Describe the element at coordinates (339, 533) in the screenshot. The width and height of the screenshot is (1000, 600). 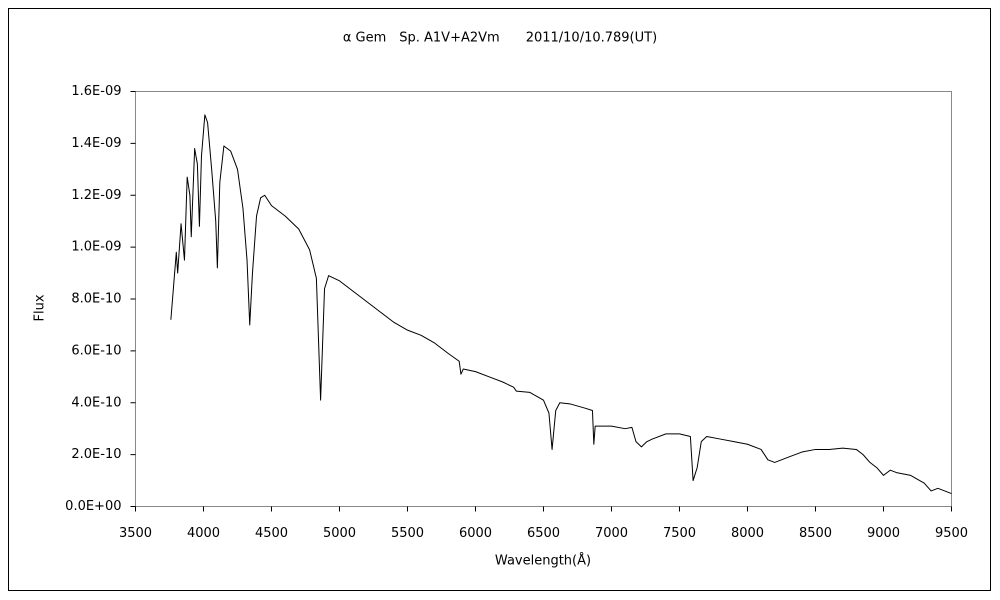
I see `x-tick-label: 5000` at that location.